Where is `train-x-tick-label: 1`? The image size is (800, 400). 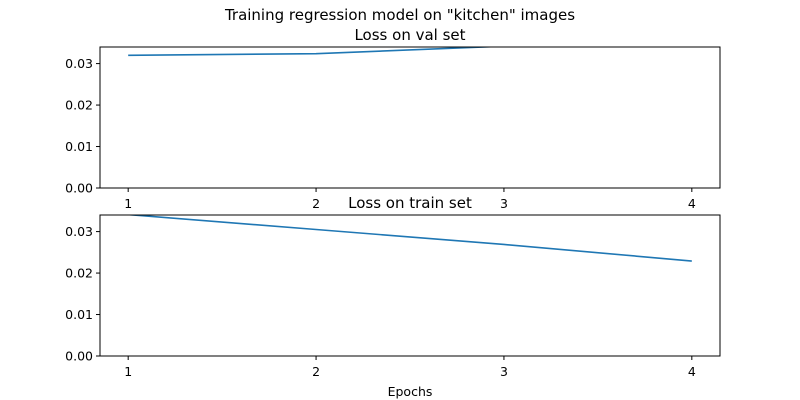
train-x-tick-label: 1 is located at coordinates (128, 371).